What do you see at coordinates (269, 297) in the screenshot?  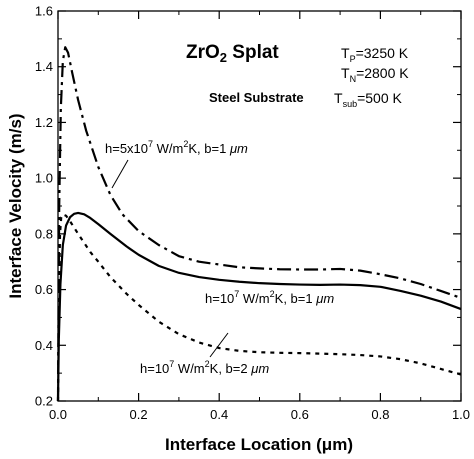 I see `series2-annotation: h=107 W/m2K, b=1 μm` at bounding box center [269, 297].